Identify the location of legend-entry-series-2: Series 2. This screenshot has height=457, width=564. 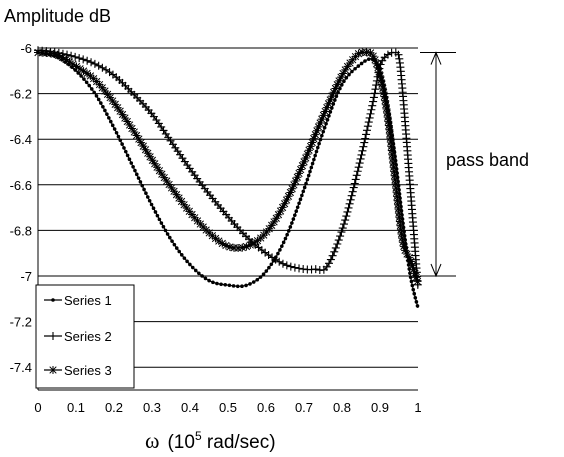
(78, 336).